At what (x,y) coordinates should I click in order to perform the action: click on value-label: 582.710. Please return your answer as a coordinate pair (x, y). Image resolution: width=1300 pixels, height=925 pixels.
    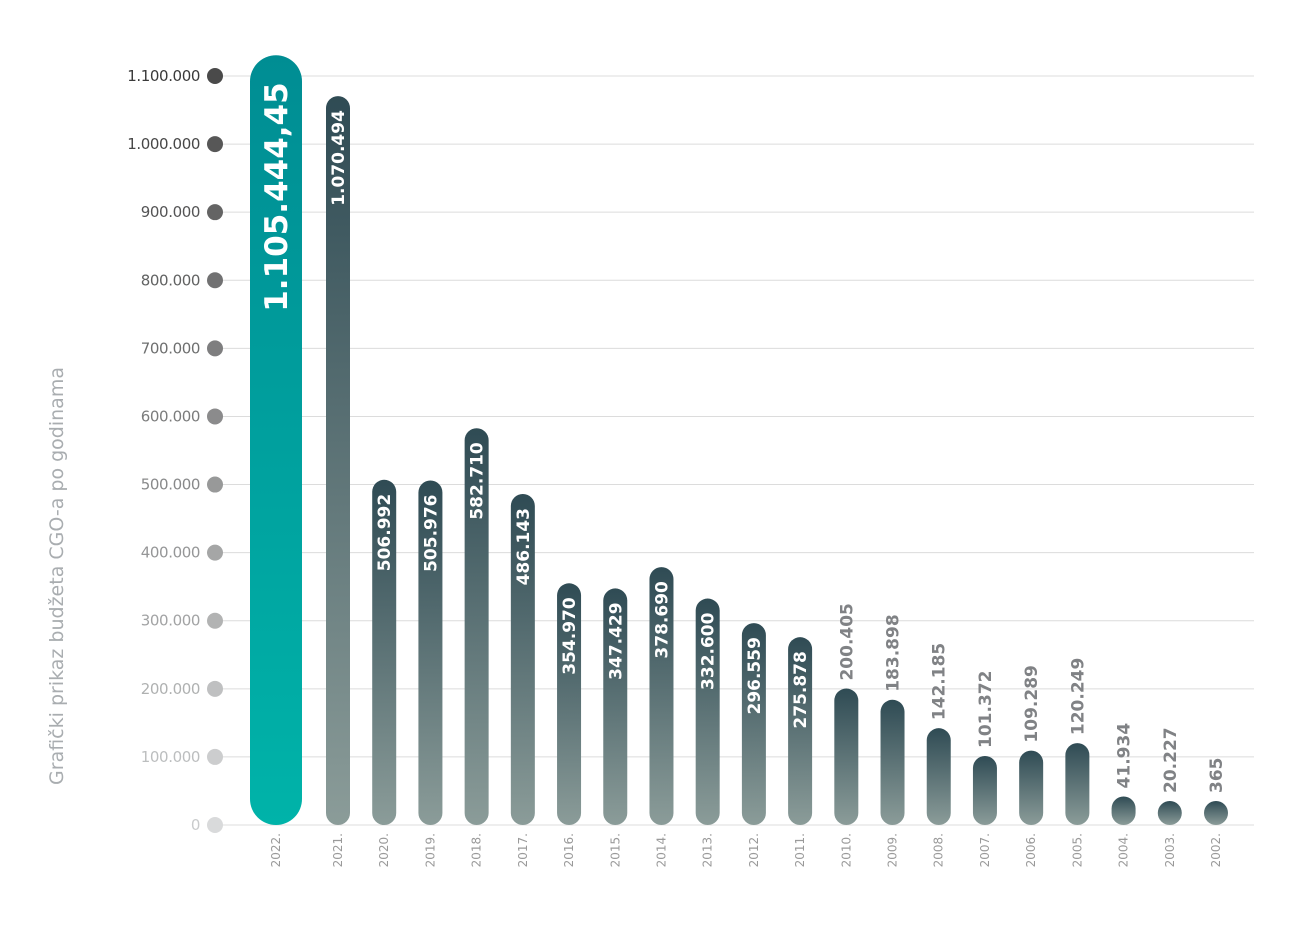
    Looking at the image, I should click on (478, 481).